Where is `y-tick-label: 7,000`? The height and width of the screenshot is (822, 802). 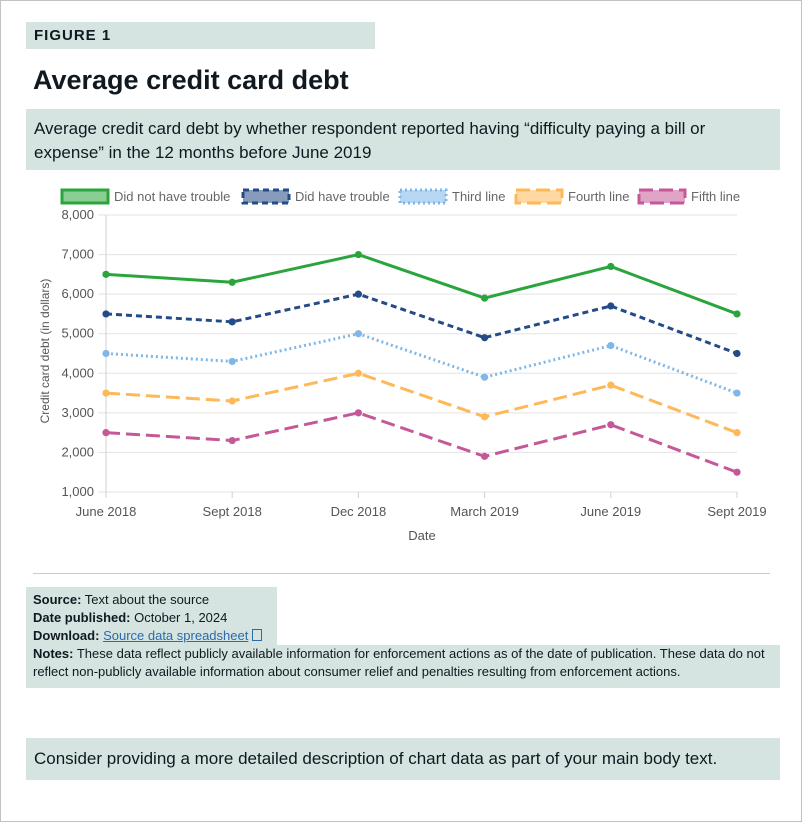
y-tick-label: 7,000 is located at coordinates (77, 254).